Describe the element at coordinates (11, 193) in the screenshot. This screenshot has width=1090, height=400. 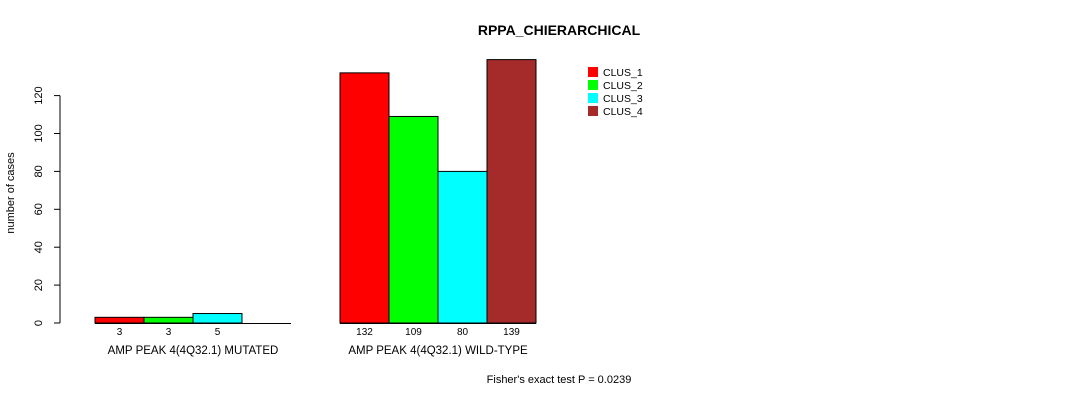
I see `y-axis-label: number of cases` at that location.